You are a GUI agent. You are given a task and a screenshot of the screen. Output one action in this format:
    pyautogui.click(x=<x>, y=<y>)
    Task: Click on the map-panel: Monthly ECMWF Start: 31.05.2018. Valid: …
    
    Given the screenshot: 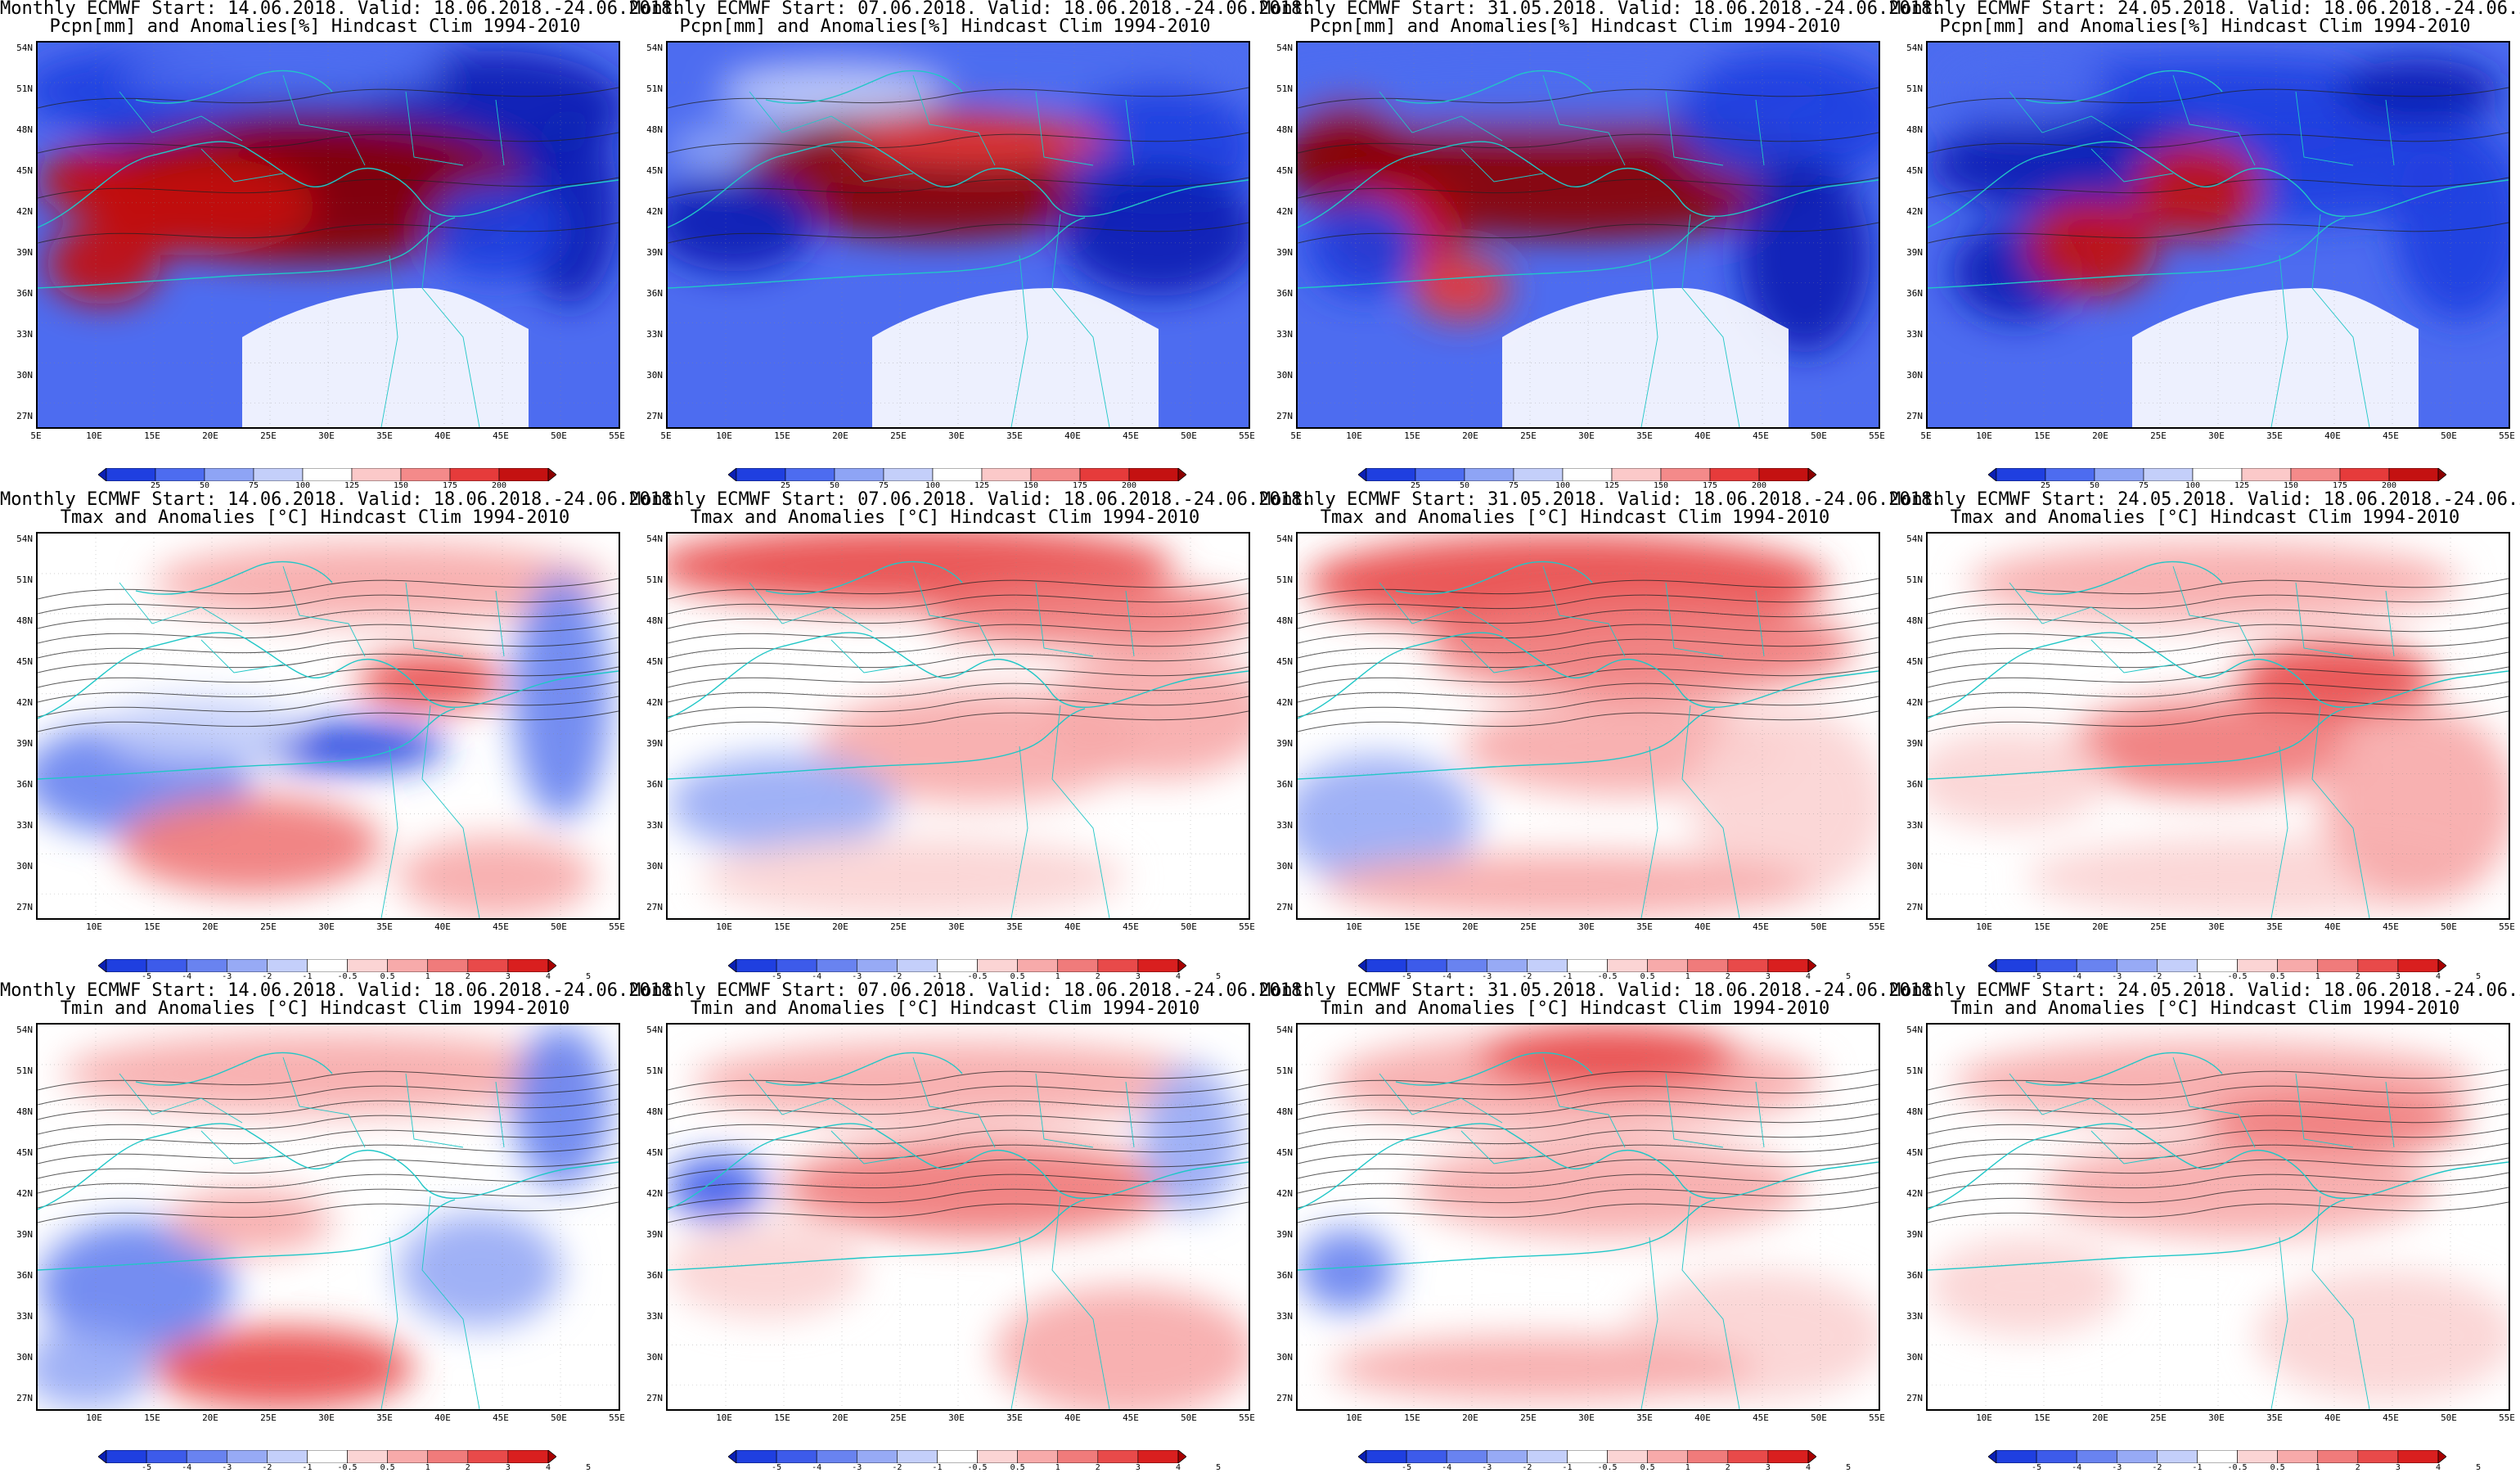 What is the action you would take?
    pyautogui.click(x=1601, y=1227)
    